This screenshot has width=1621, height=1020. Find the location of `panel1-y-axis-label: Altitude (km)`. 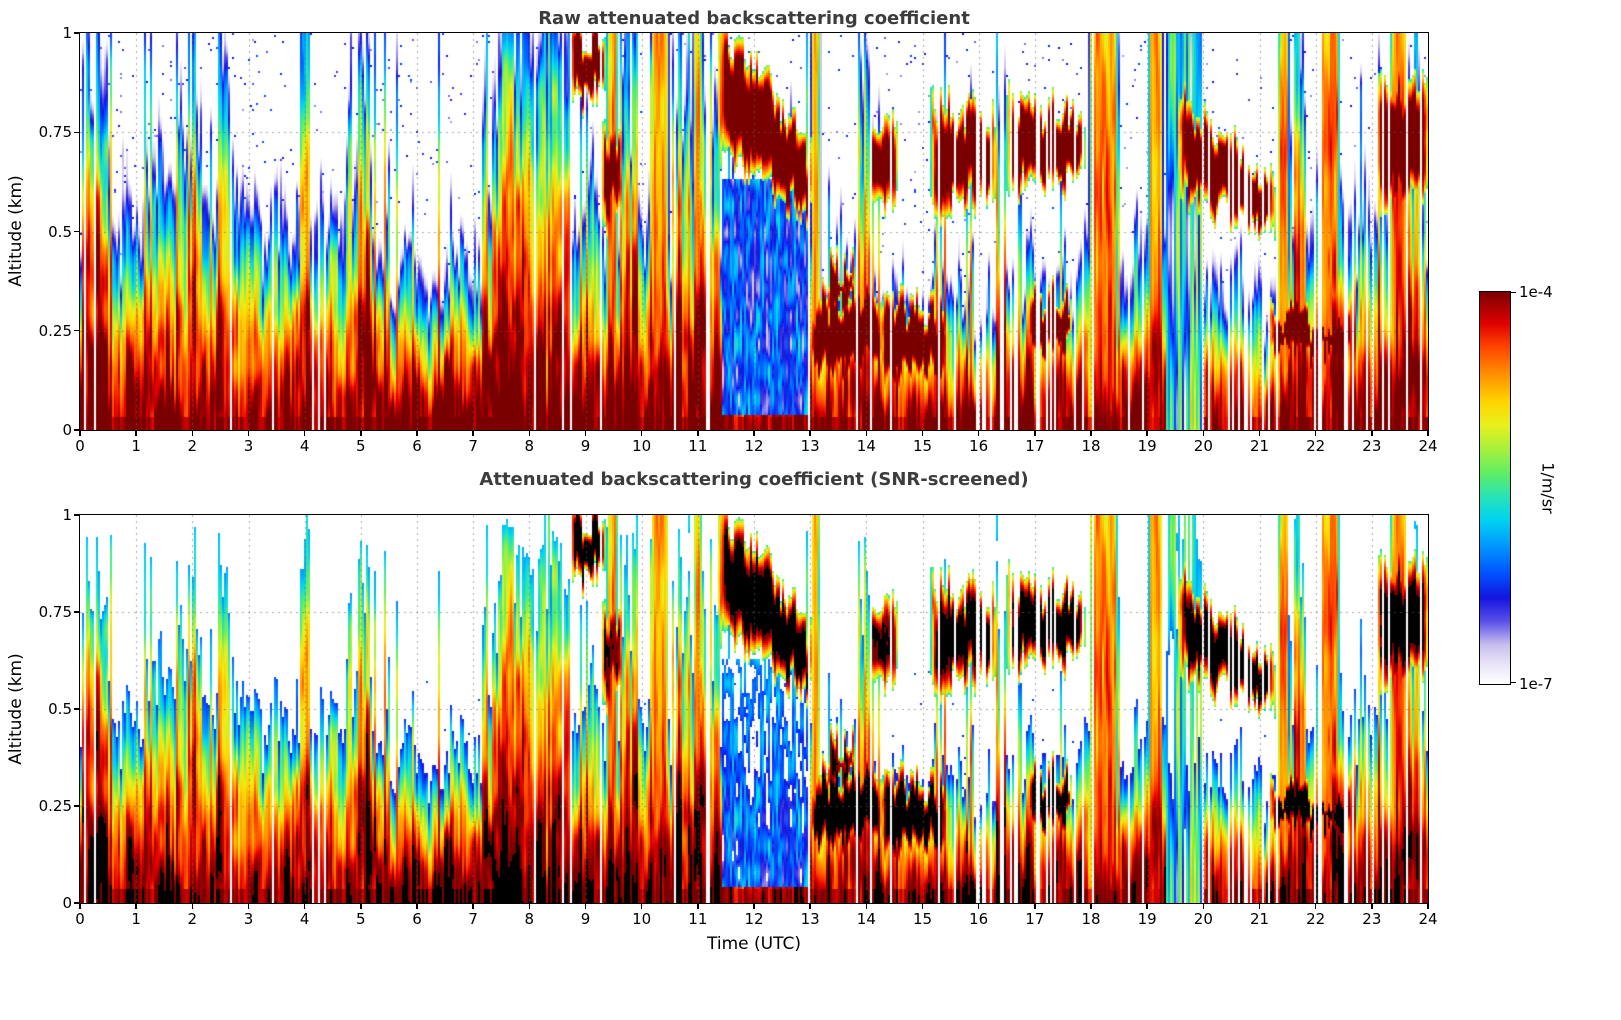

panel1-y-axis-label: Altitude (km) is located at coordinates (16, 231).